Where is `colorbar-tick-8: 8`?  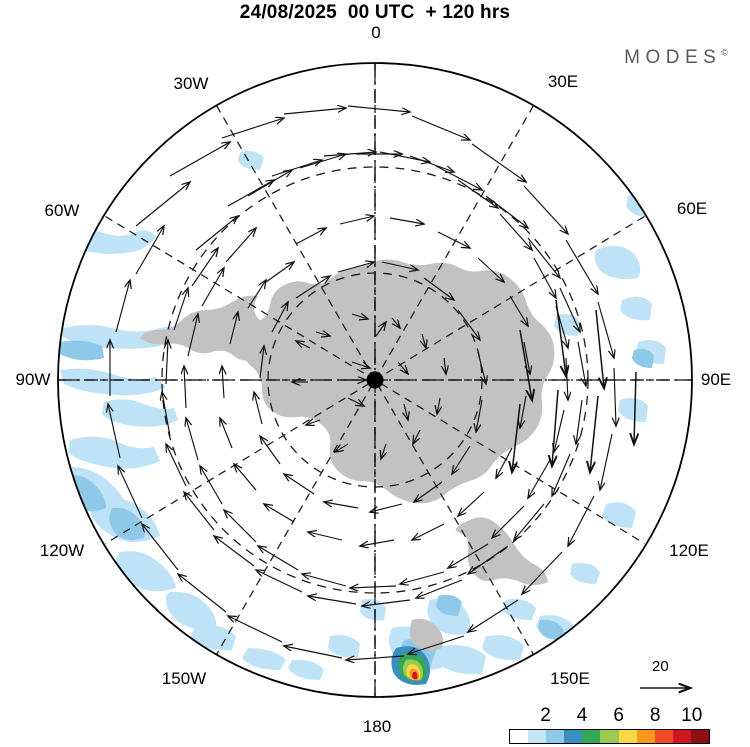
colorbar-tick-8: 8 is located at coordinates (655, 715).